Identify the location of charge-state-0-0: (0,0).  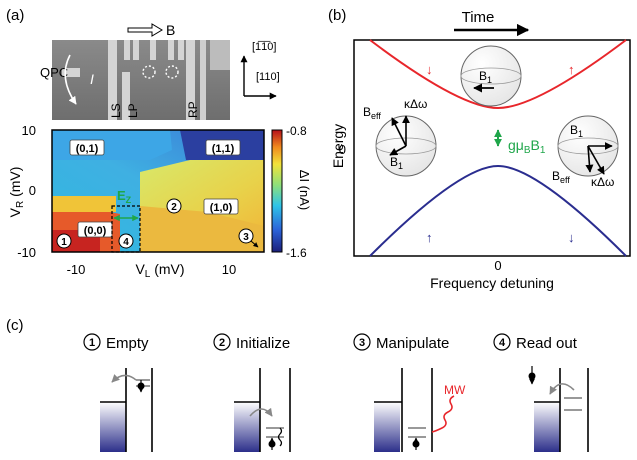
(95, 229).